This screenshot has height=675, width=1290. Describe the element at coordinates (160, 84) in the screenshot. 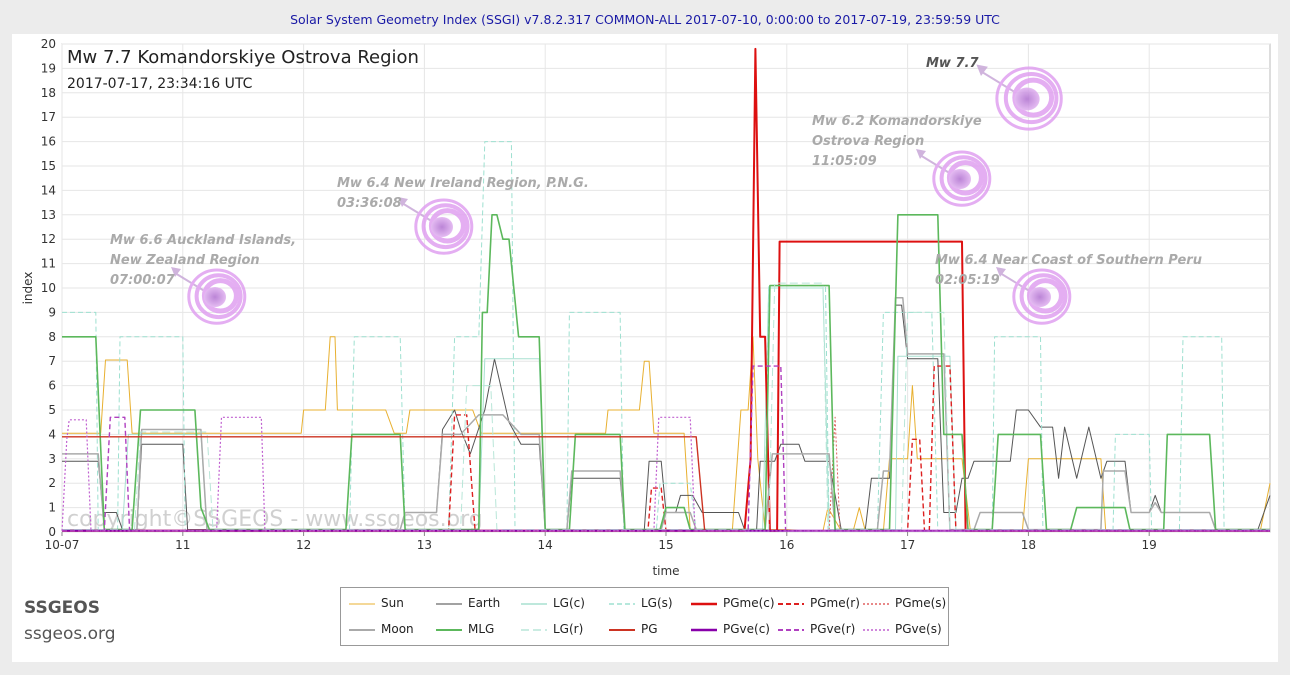

I see `chart-subtitle: 2017-07-17, 23:34:16 UTC` at that location.